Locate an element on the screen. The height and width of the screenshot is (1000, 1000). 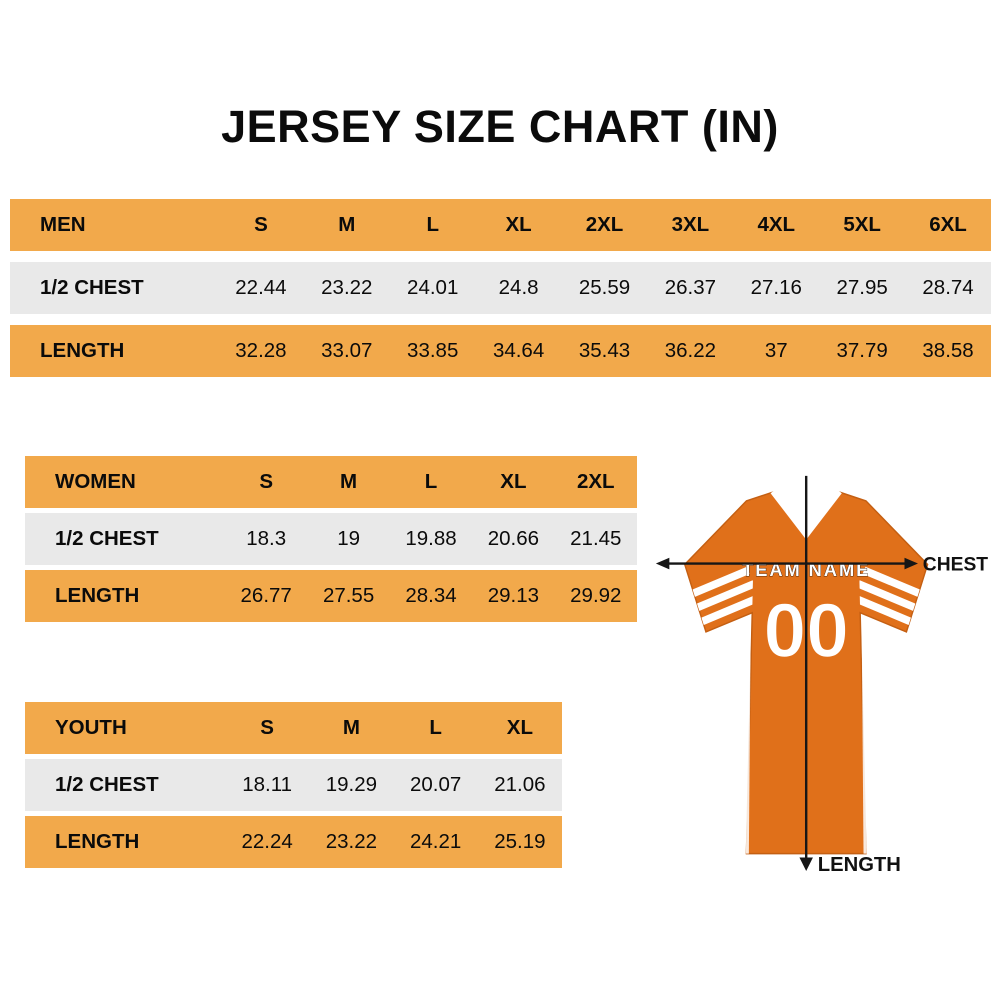
length-value: 29.13 is located at coordinates (513, 595).